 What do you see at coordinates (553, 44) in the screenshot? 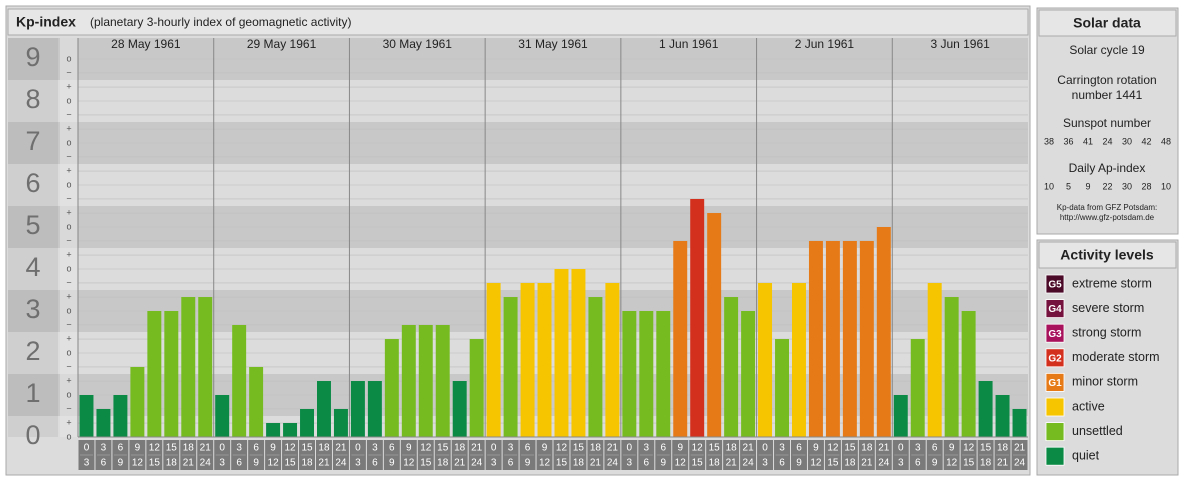
I see `day-label: 31 May 1961` at bounding box center [553, 44].